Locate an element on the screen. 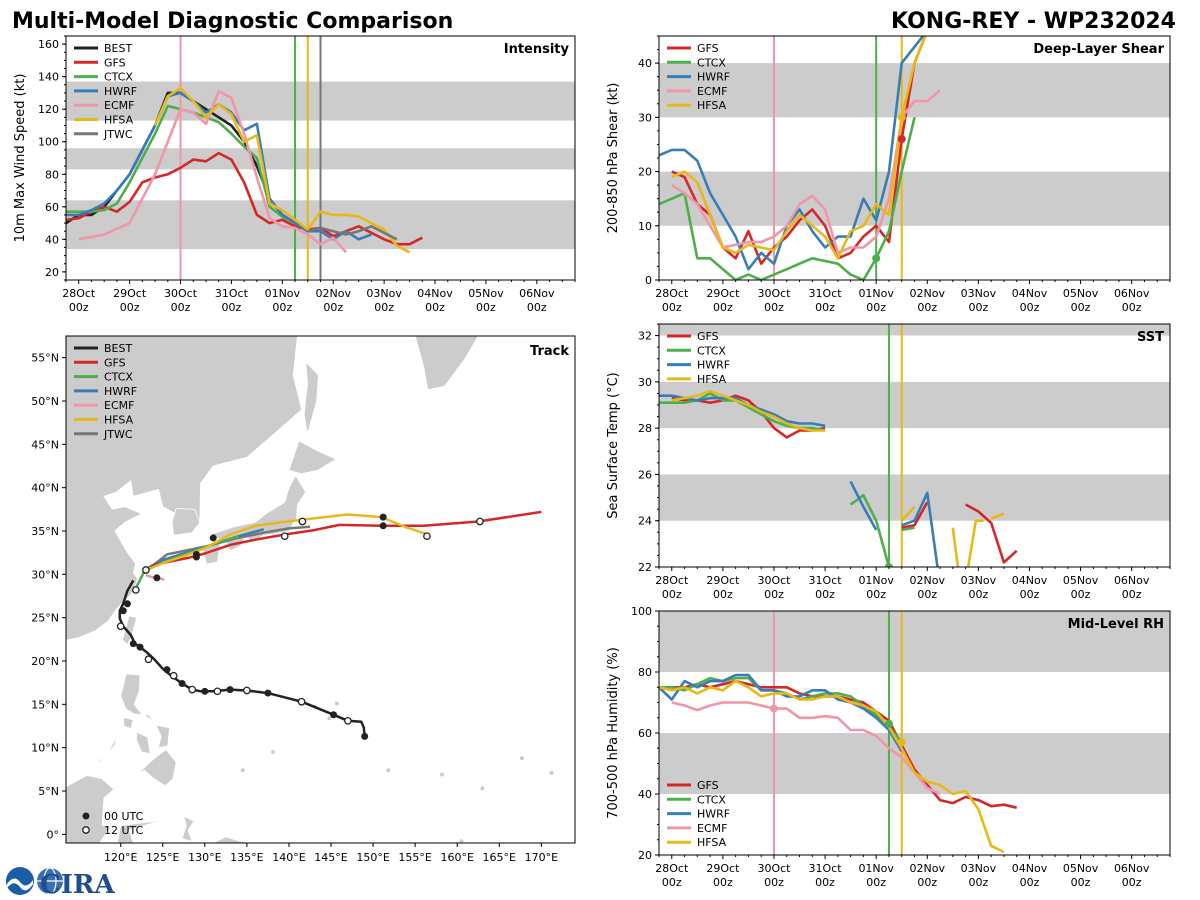 This screenshot has height=900, width=1200. y-tick-label: 100 is located at coordinates (48, 142).